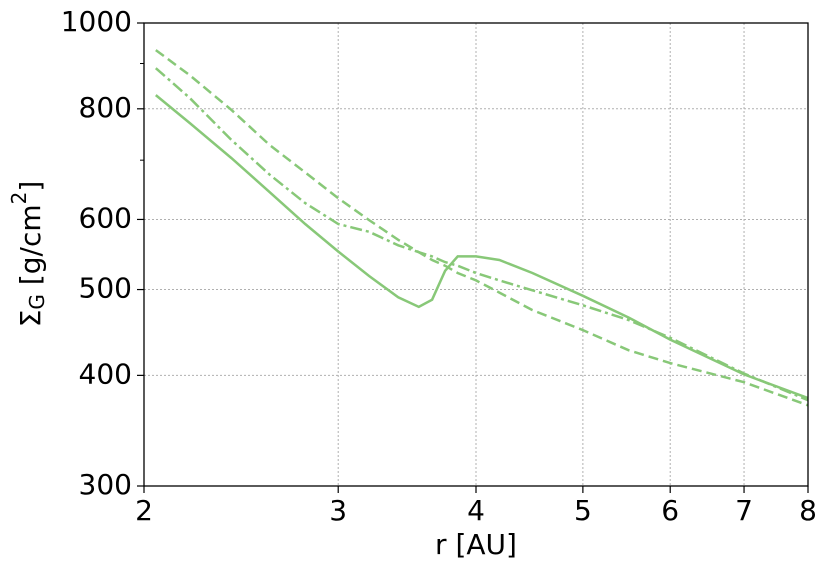  What do you see at coordinates (96, 21) in the screenshot?
I see `y-tick-label: 1000` at bounding box center [96, 21].